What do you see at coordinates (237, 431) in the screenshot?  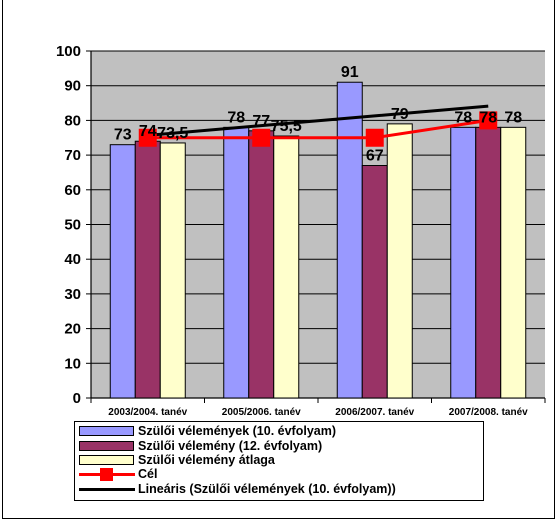 I see `legend-label-10-evfolyam: Szülői vélemények (10. évfolyam)` at bounding box center [237, 431].